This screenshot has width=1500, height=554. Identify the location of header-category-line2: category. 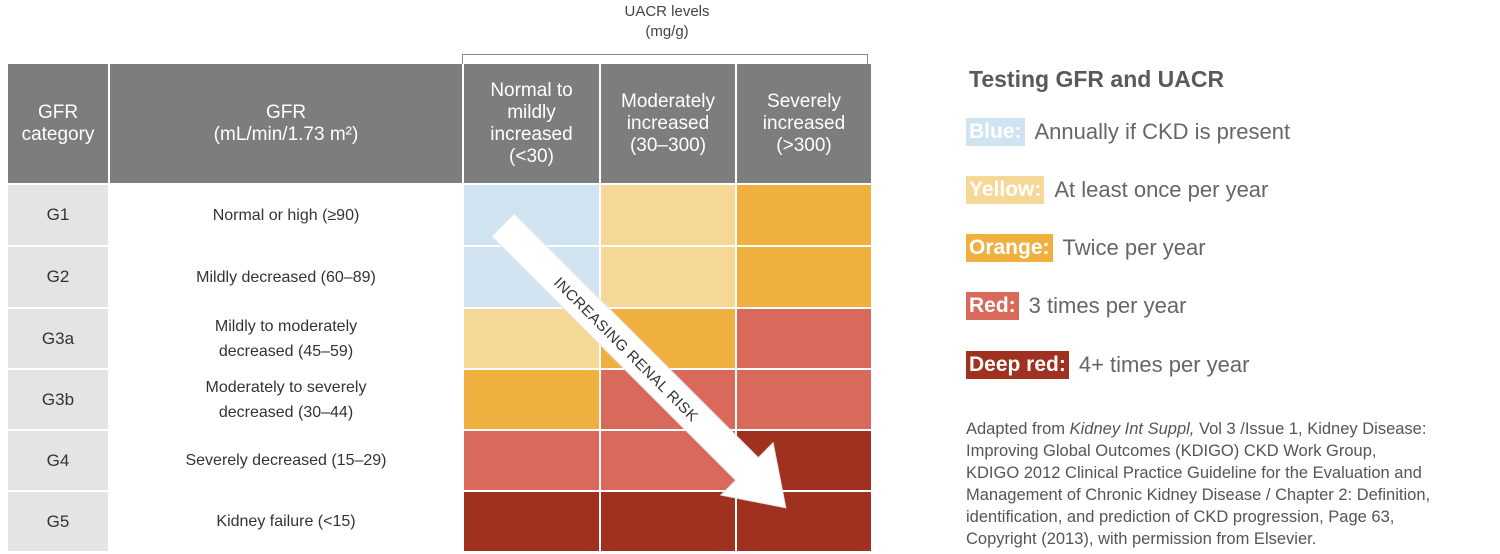
(58, 134).